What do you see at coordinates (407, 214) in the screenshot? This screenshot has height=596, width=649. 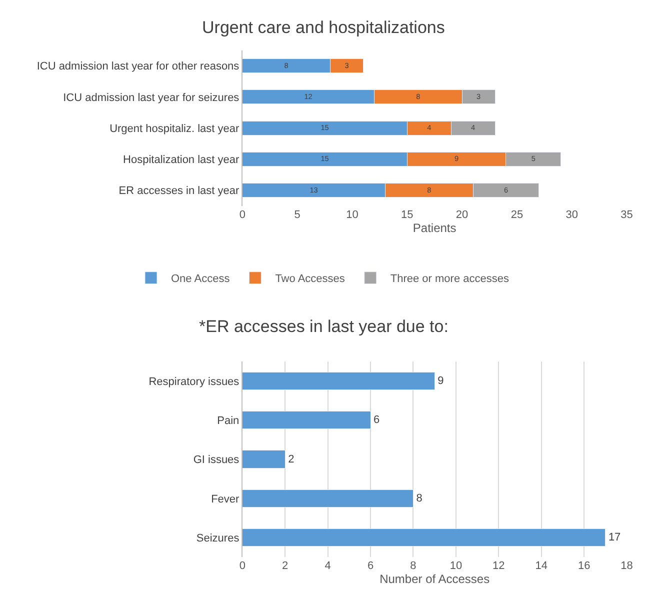 I see `x-tick-label: 15` at bounding box center [407, 214].